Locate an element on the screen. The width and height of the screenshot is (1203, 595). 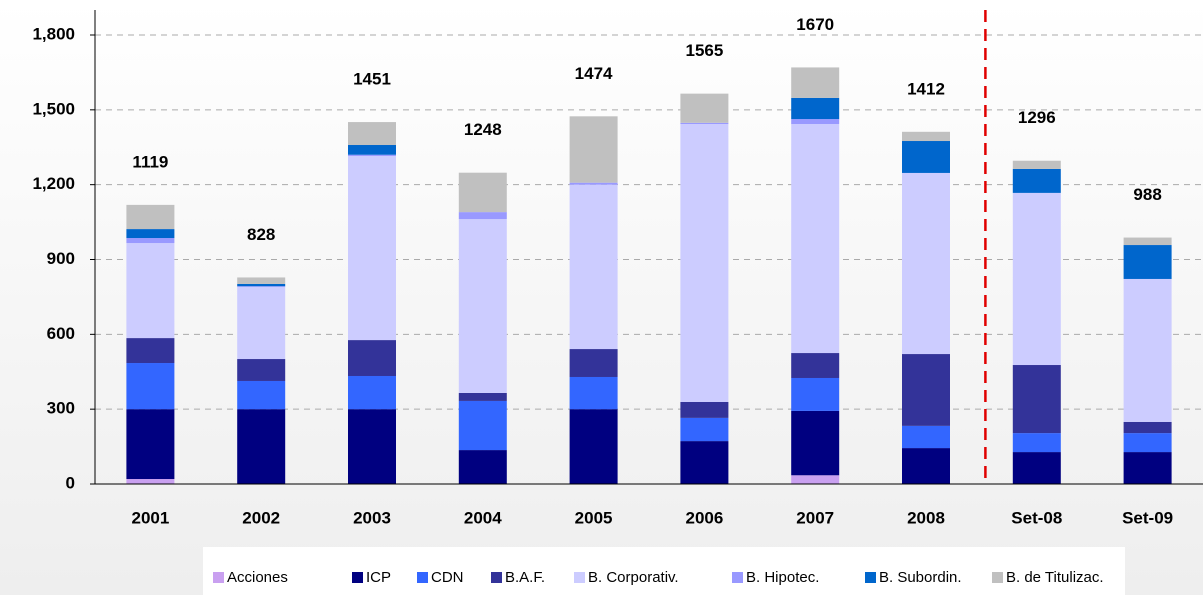
legend-box is located at coordinates (664, 571).